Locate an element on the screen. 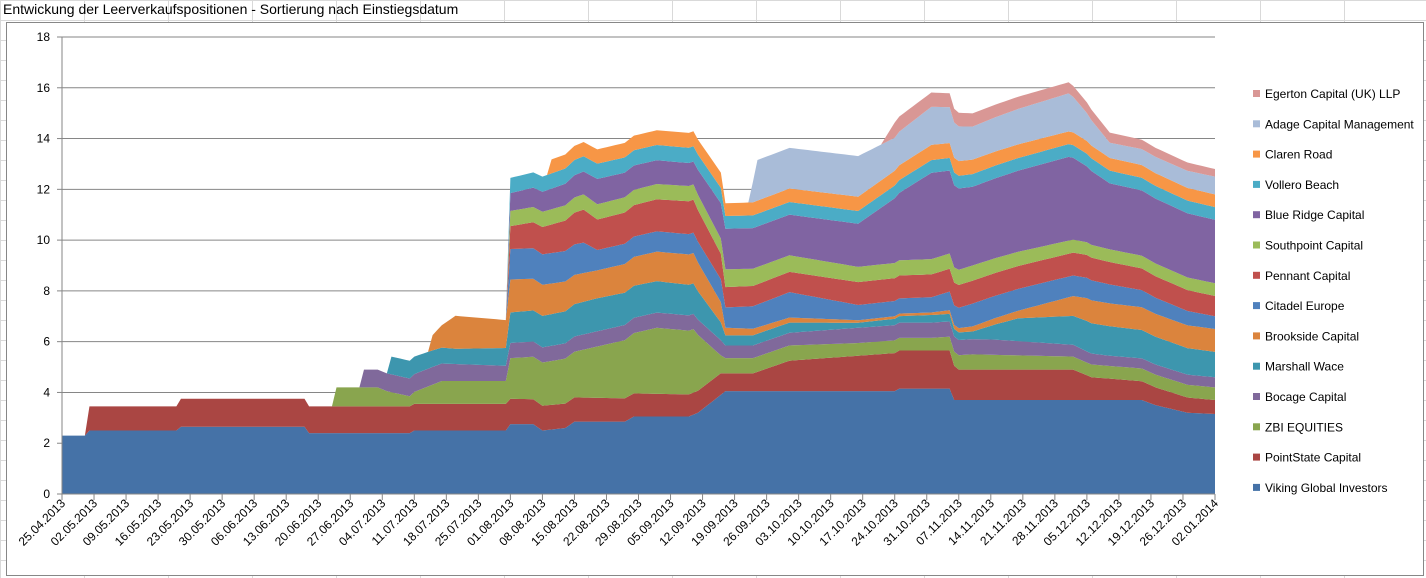 The height and width of the screenshot is (578, 1426). legend-label-pennant-capital: Pennant Capital is located at coordinates (1307, 276).